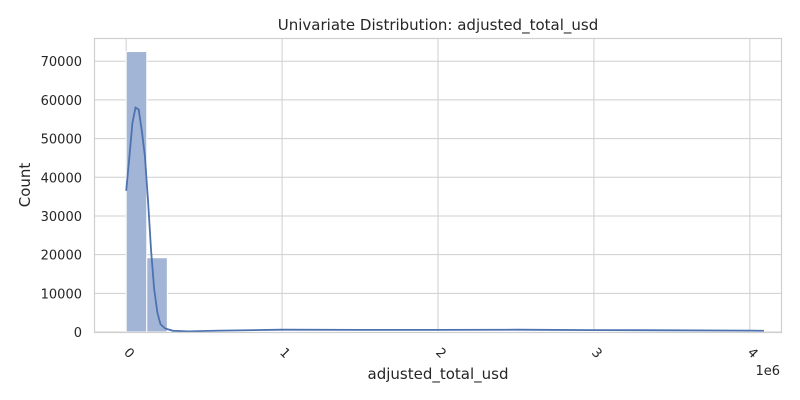  What do you see at coordinates (61, 140) in the screenshot?
I see `y-tick-label: 50000` at bounding box center [61, 140].